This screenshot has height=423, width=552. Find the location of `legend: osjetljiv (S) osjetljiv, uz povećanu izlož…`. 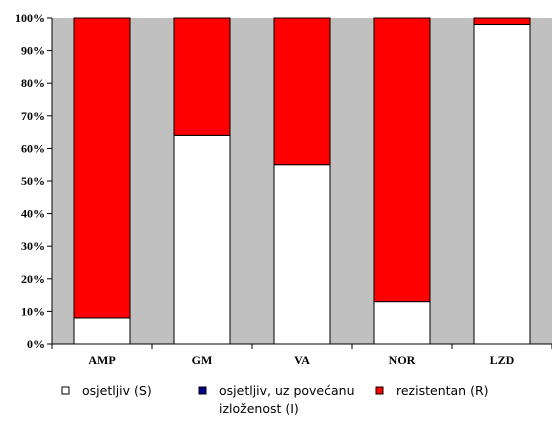

legend: osjetljiv (S) osjetljiv, uz povećanu izlož… is located at coordinates (275, 399).